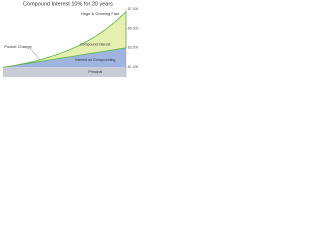 The height and width of the screenshot is (240, 320). I want to click on area, so click(64, 72).